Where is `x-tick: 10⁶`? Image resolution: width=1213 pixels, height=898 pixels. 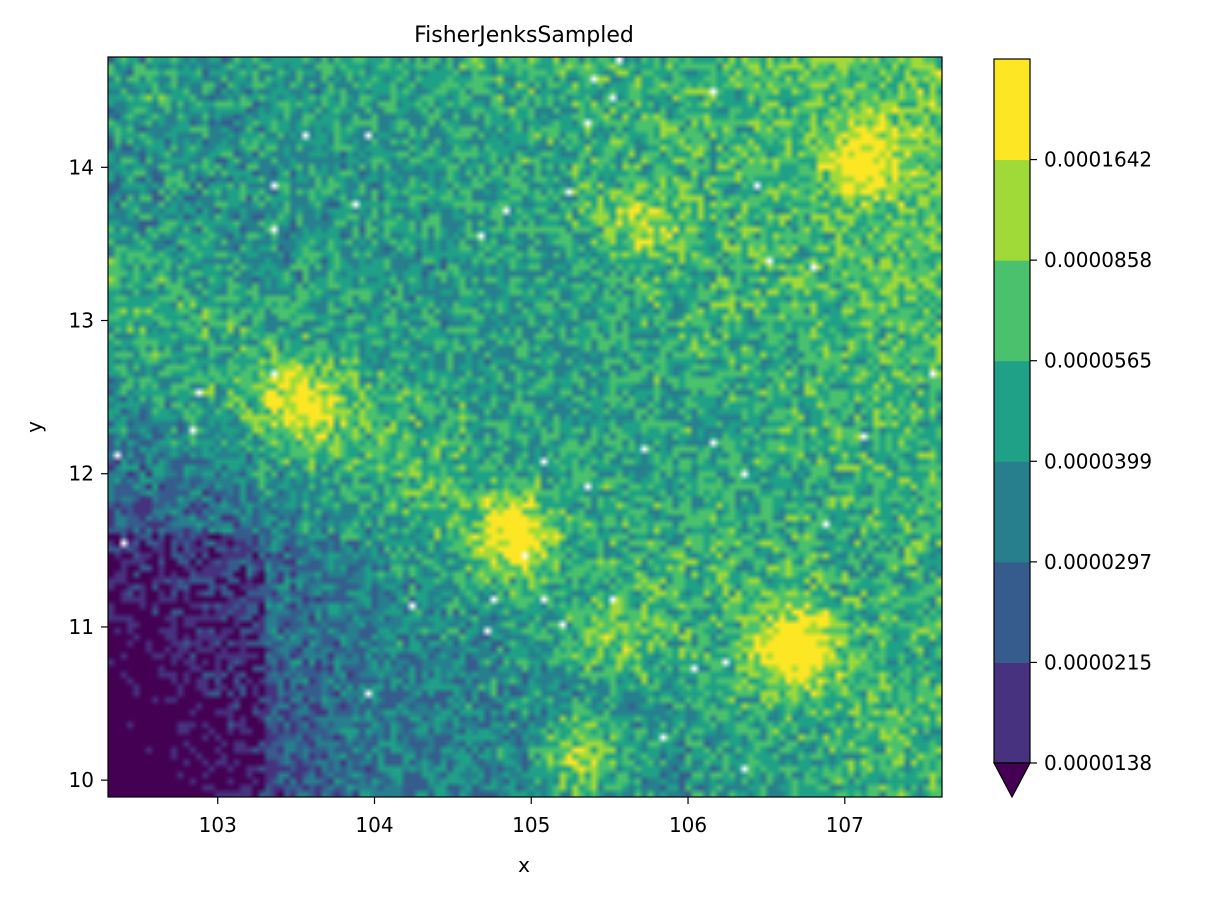 x-tick: 10⁶ is located at coordinates (688, 817).